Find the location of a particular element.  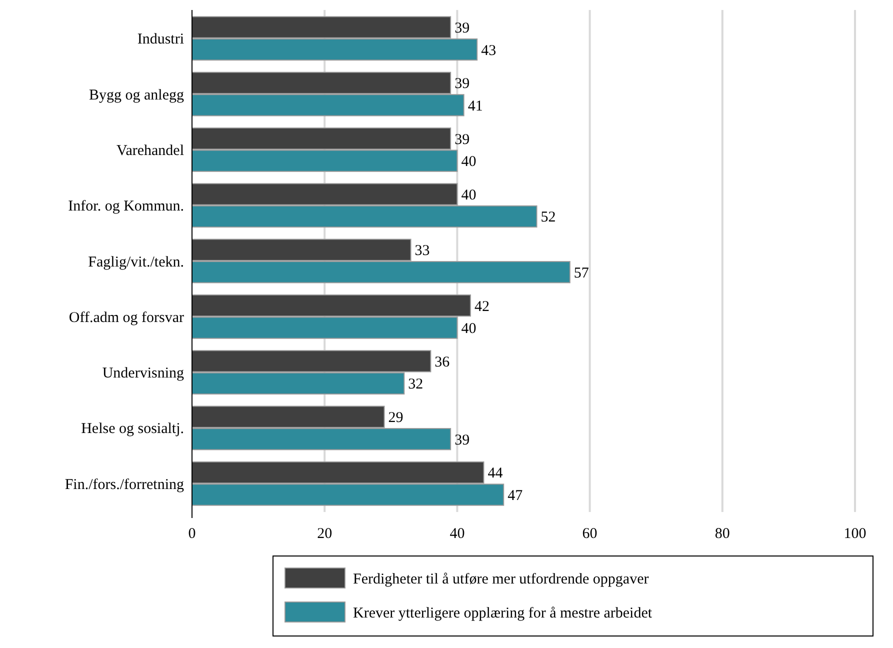

data-label: 44 is located at coordinates (496, 474).